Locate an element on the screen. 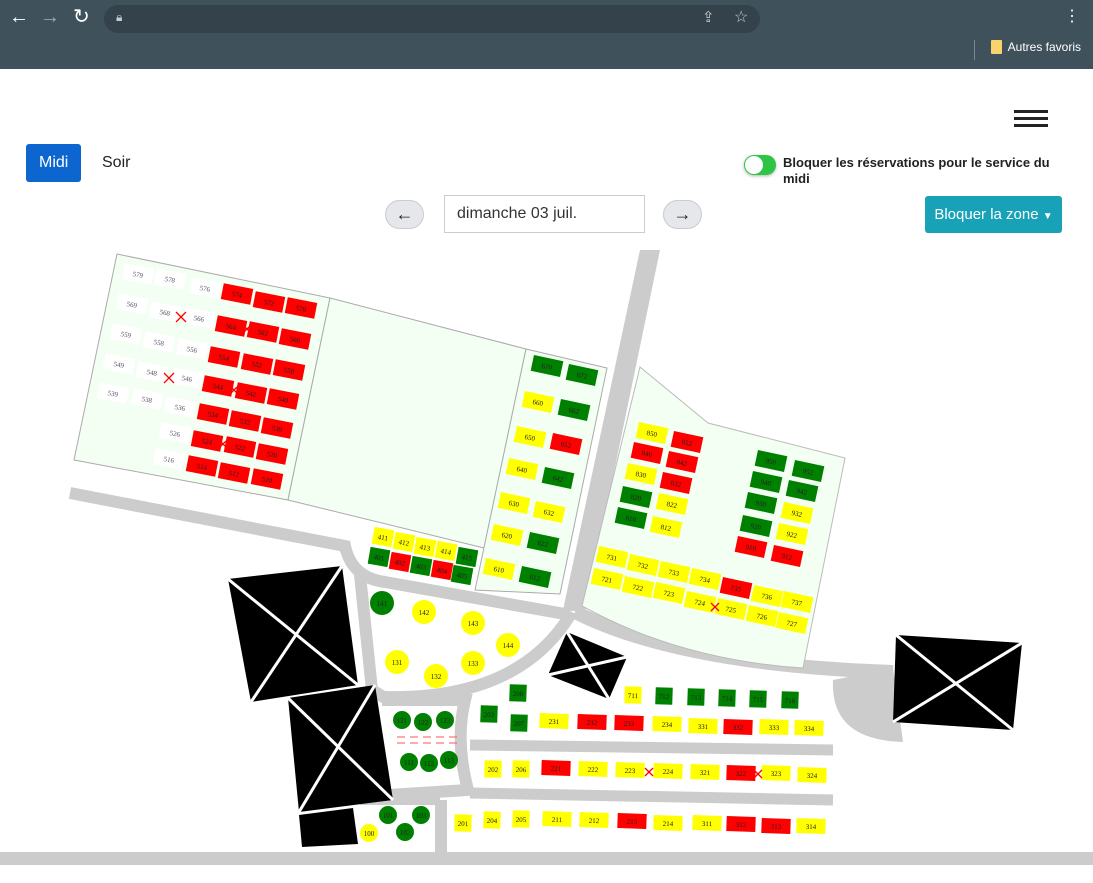  table-233: 233 is located at coordinates (629, 723).